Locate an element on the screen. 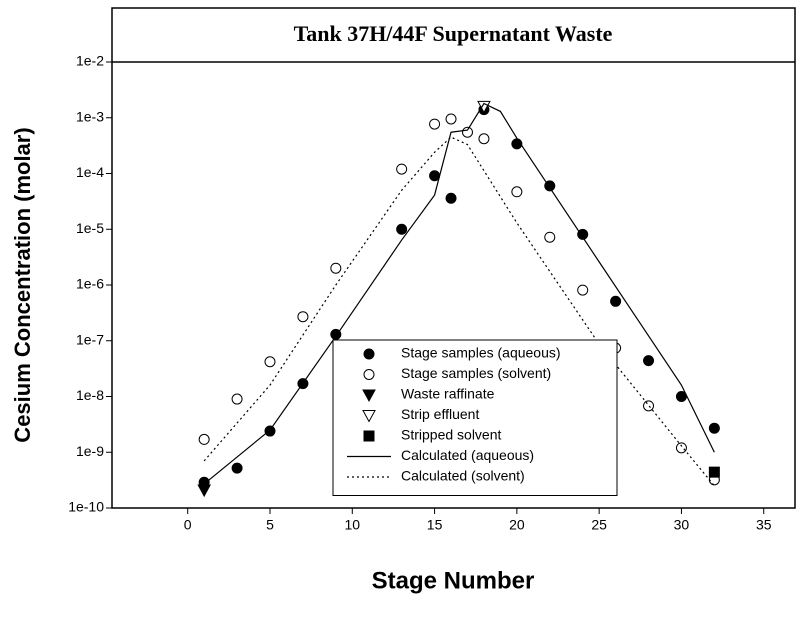 Image resolution: width=802 pixels, height=631 pixels. x-tick-label: 25 is located at coordinates (599, 525).